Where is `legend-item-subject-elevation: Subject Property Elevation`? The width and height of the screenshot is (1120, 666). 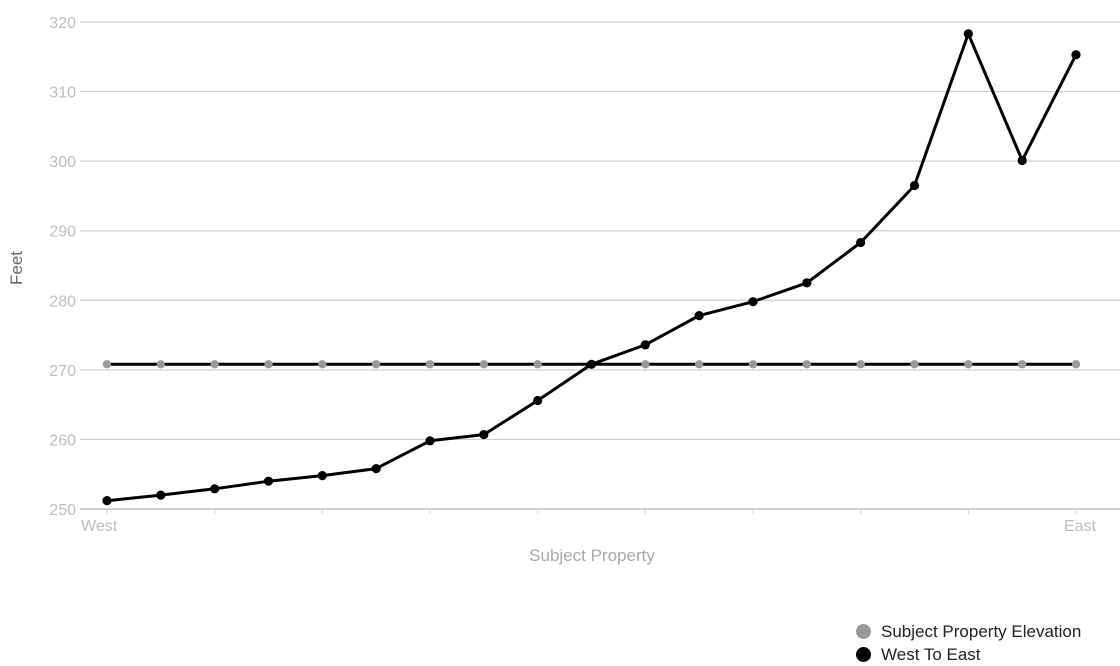
legend-item-subject-elevation: Subject Property Elevation is located at coordinates (968, 631).